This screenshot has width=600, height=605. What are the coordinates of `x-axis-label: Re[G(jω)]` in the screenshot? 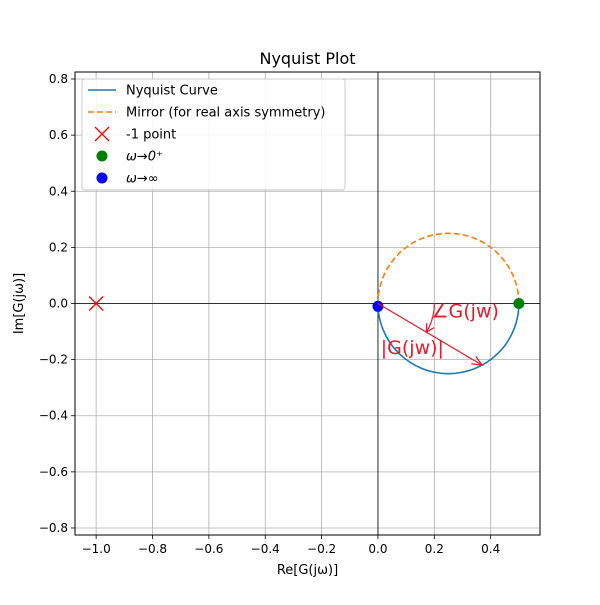 It's located at (307, 570).